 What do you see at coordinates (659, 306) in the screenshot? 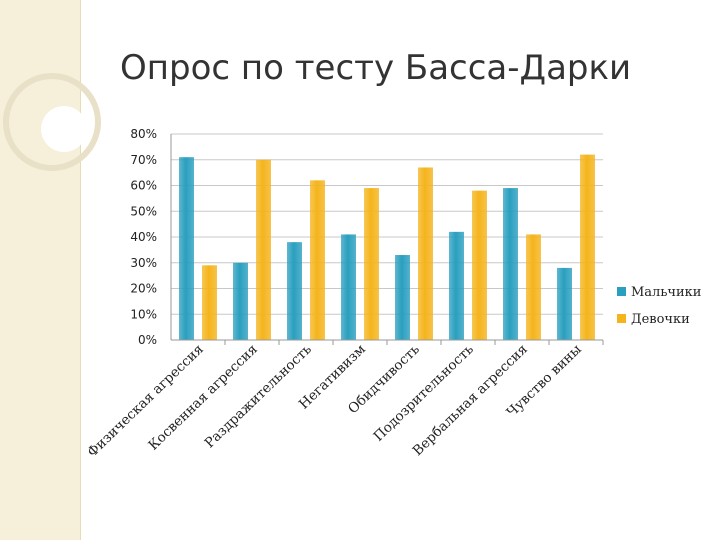
I see `legend: Мальчики Девочки` at bounding box center [659, 306].